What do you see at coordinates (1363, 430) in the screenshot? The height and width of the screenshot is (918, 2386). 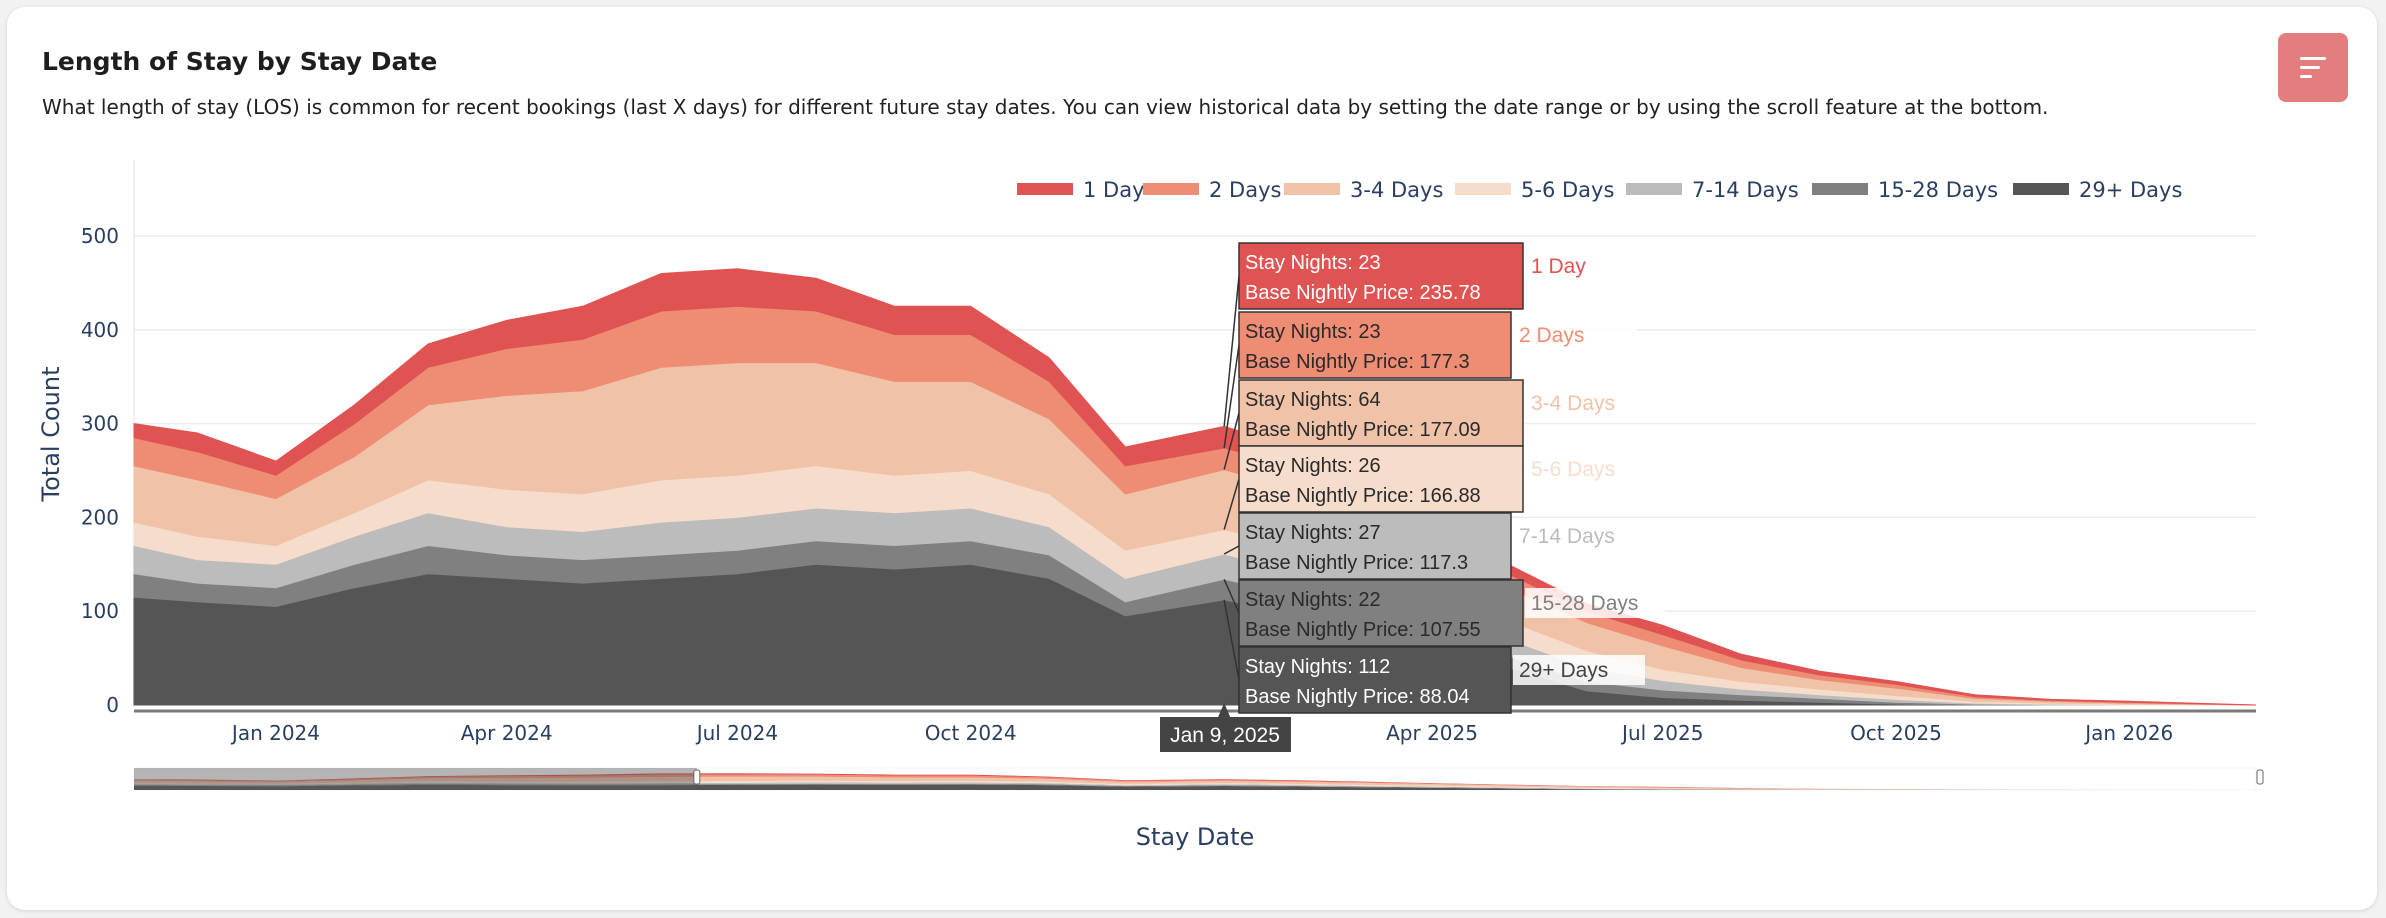 I see `hover-base-price: Base Nightly Price: 177.09` at bounding box center [1363, 430].